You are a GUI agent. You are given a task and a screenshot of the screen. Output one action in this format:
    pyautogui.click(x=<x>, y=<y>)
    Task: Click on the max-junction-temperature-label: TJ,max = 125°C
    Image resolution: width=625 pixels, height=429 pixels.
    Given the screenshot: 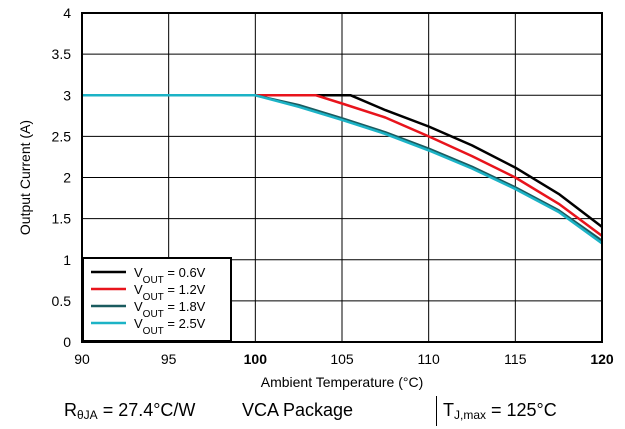 What is the action you would take?
    pyautogui.click(x=500, y=411)
    